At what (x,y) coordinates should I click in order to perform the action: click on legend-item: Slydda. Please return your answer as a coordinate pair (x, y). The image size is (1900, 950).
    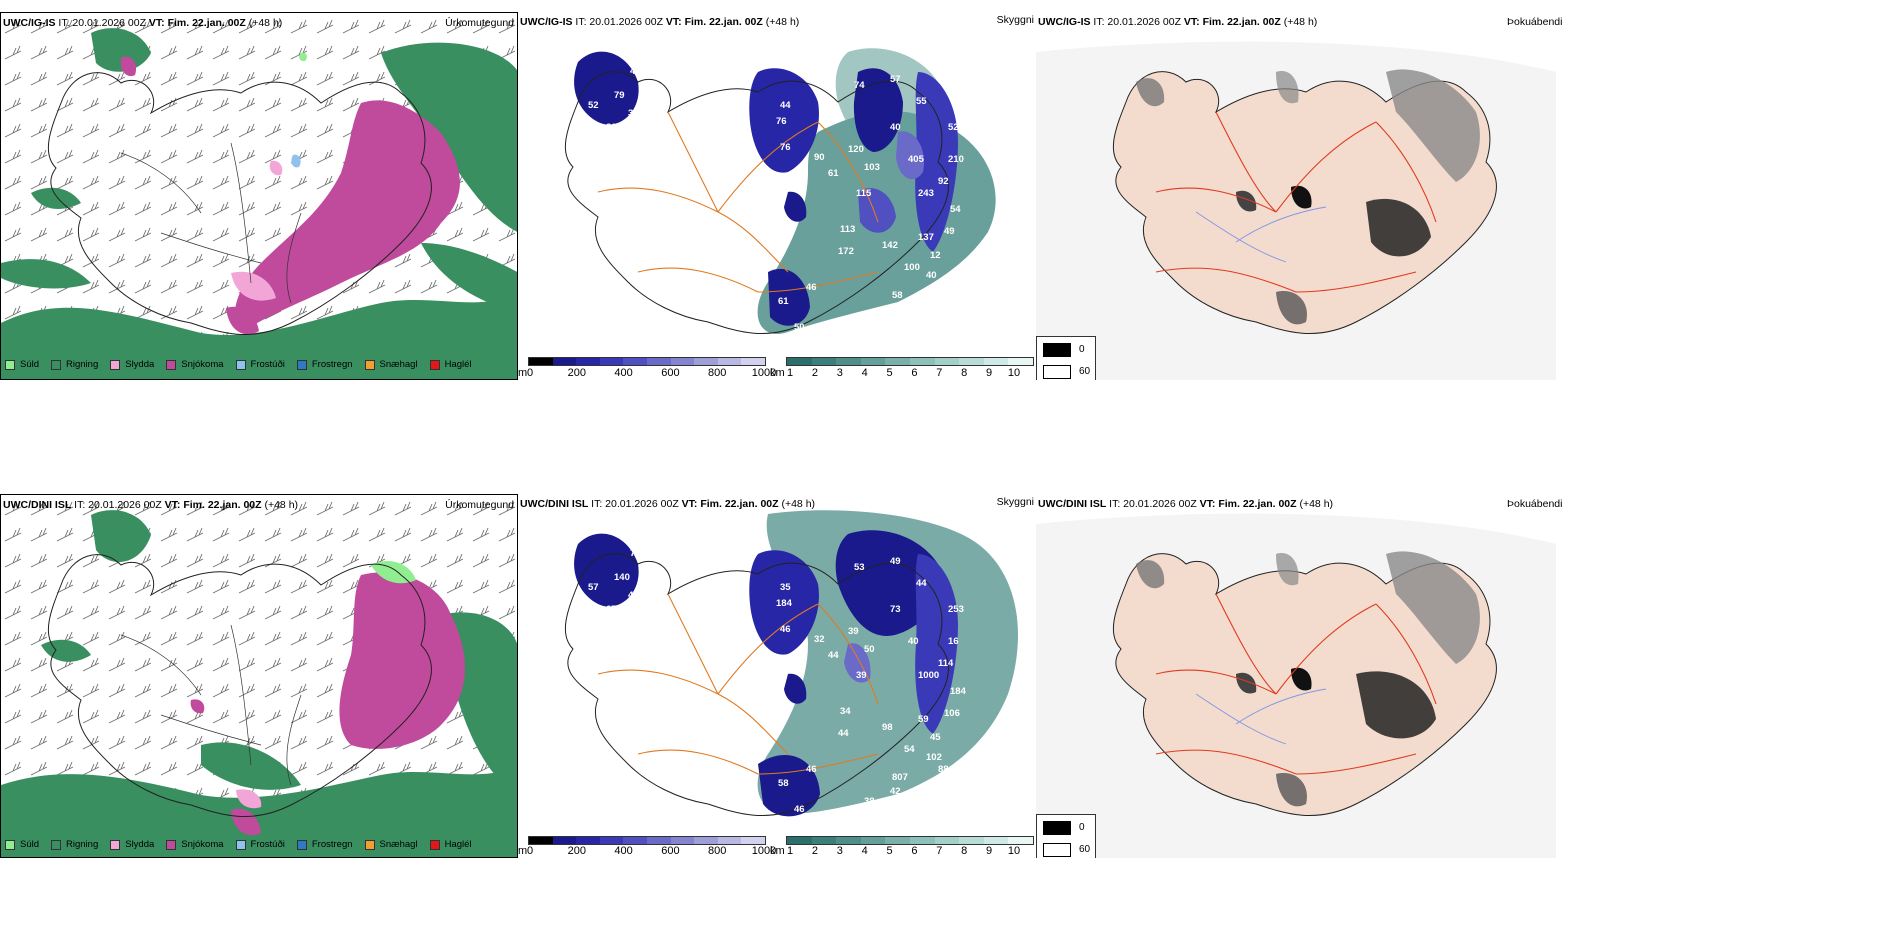
    Looking at the image, I should click on (132, 364).